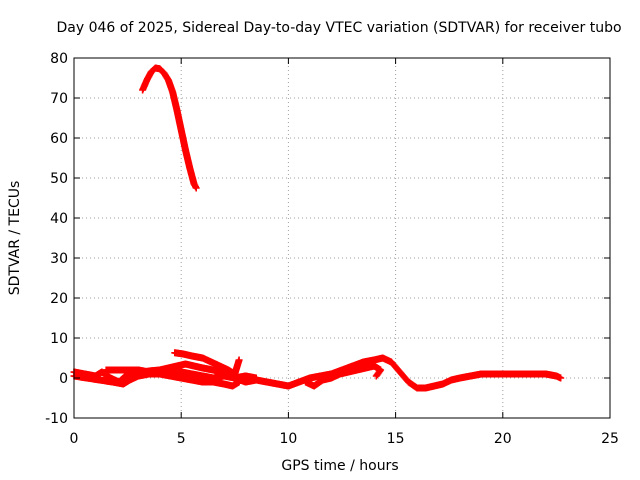 The width and height of the screenshot is (640, 480). Describe the element at coordinates (339, 466) in the screenshot. I see `x-axis-title: GPS time / hours` at that location.